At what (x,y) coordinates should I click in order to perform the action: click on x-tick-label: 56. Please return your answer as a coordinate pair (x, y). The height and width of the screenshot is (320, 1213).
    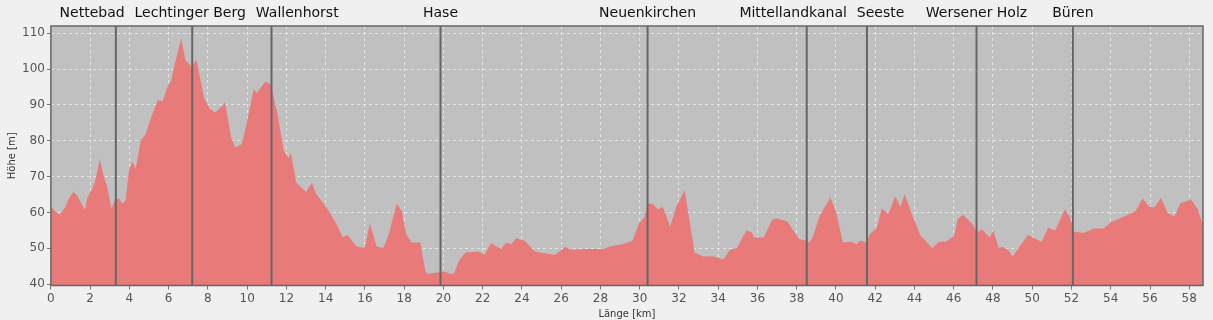
    Looking at the image, I should click on (1150, 297).